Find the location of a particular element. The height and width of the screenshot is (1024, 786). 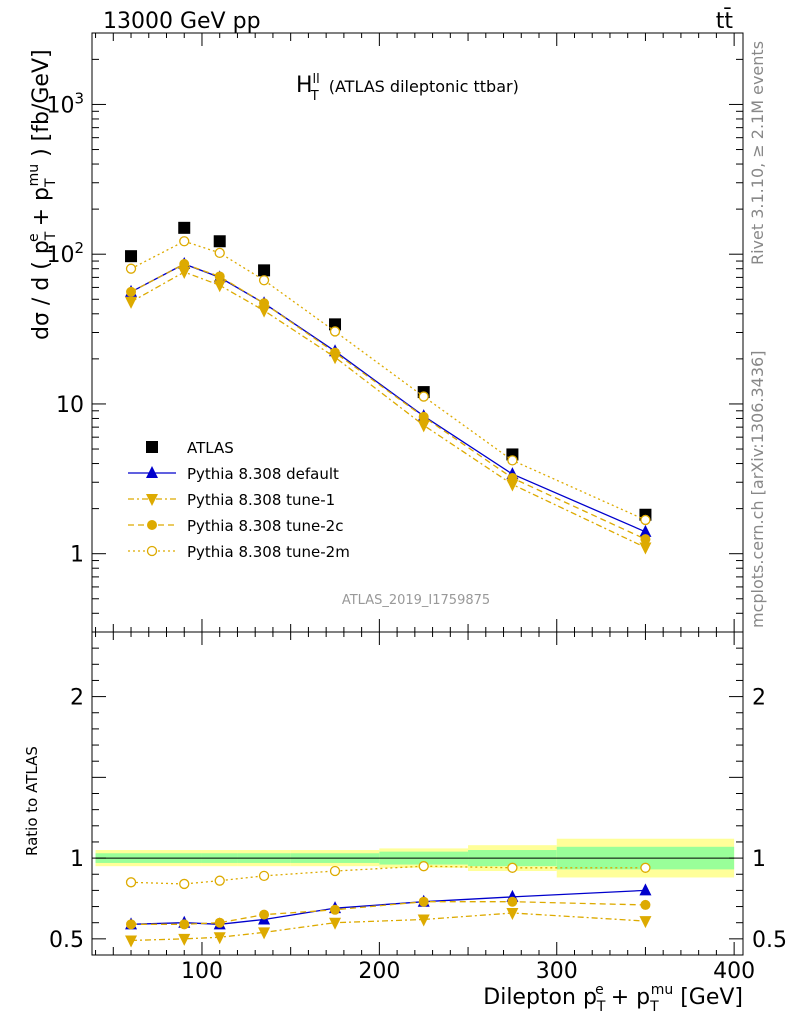

ratio-series-group is located at coordinates (388, 904).